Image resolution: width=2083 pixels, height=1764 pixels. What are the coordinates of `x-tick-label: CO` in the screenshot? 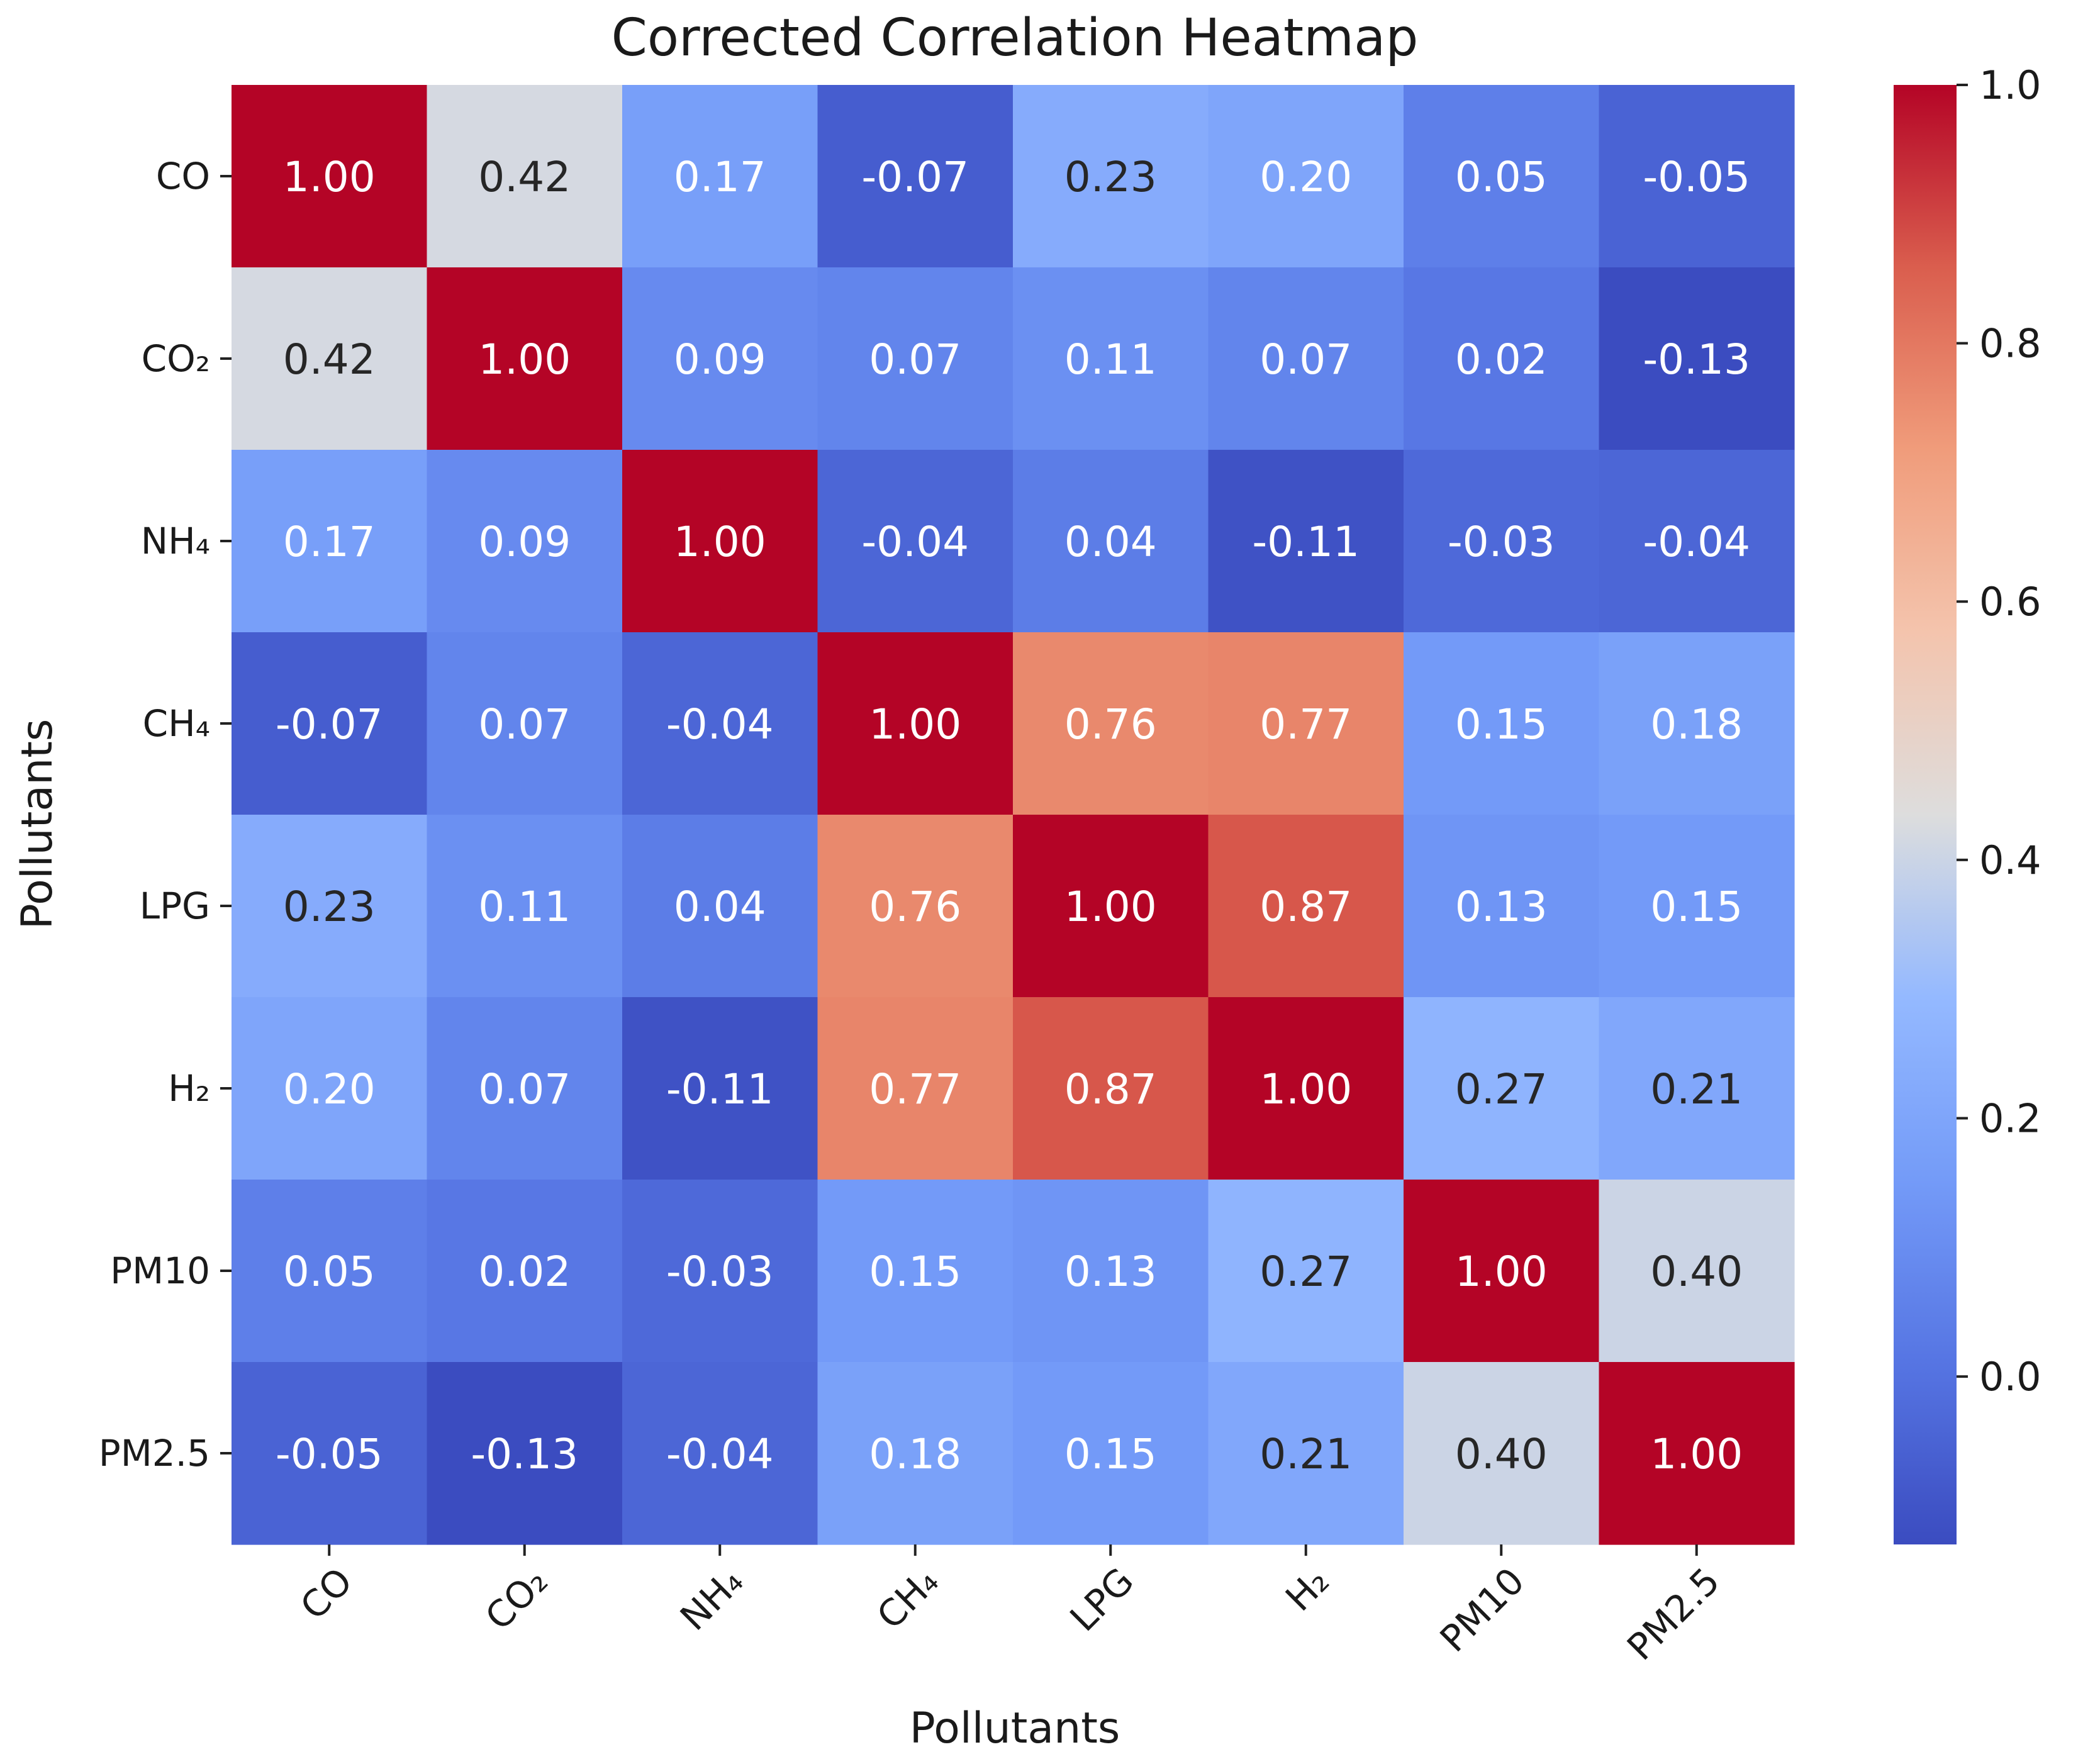 It's located at (326, 1594).